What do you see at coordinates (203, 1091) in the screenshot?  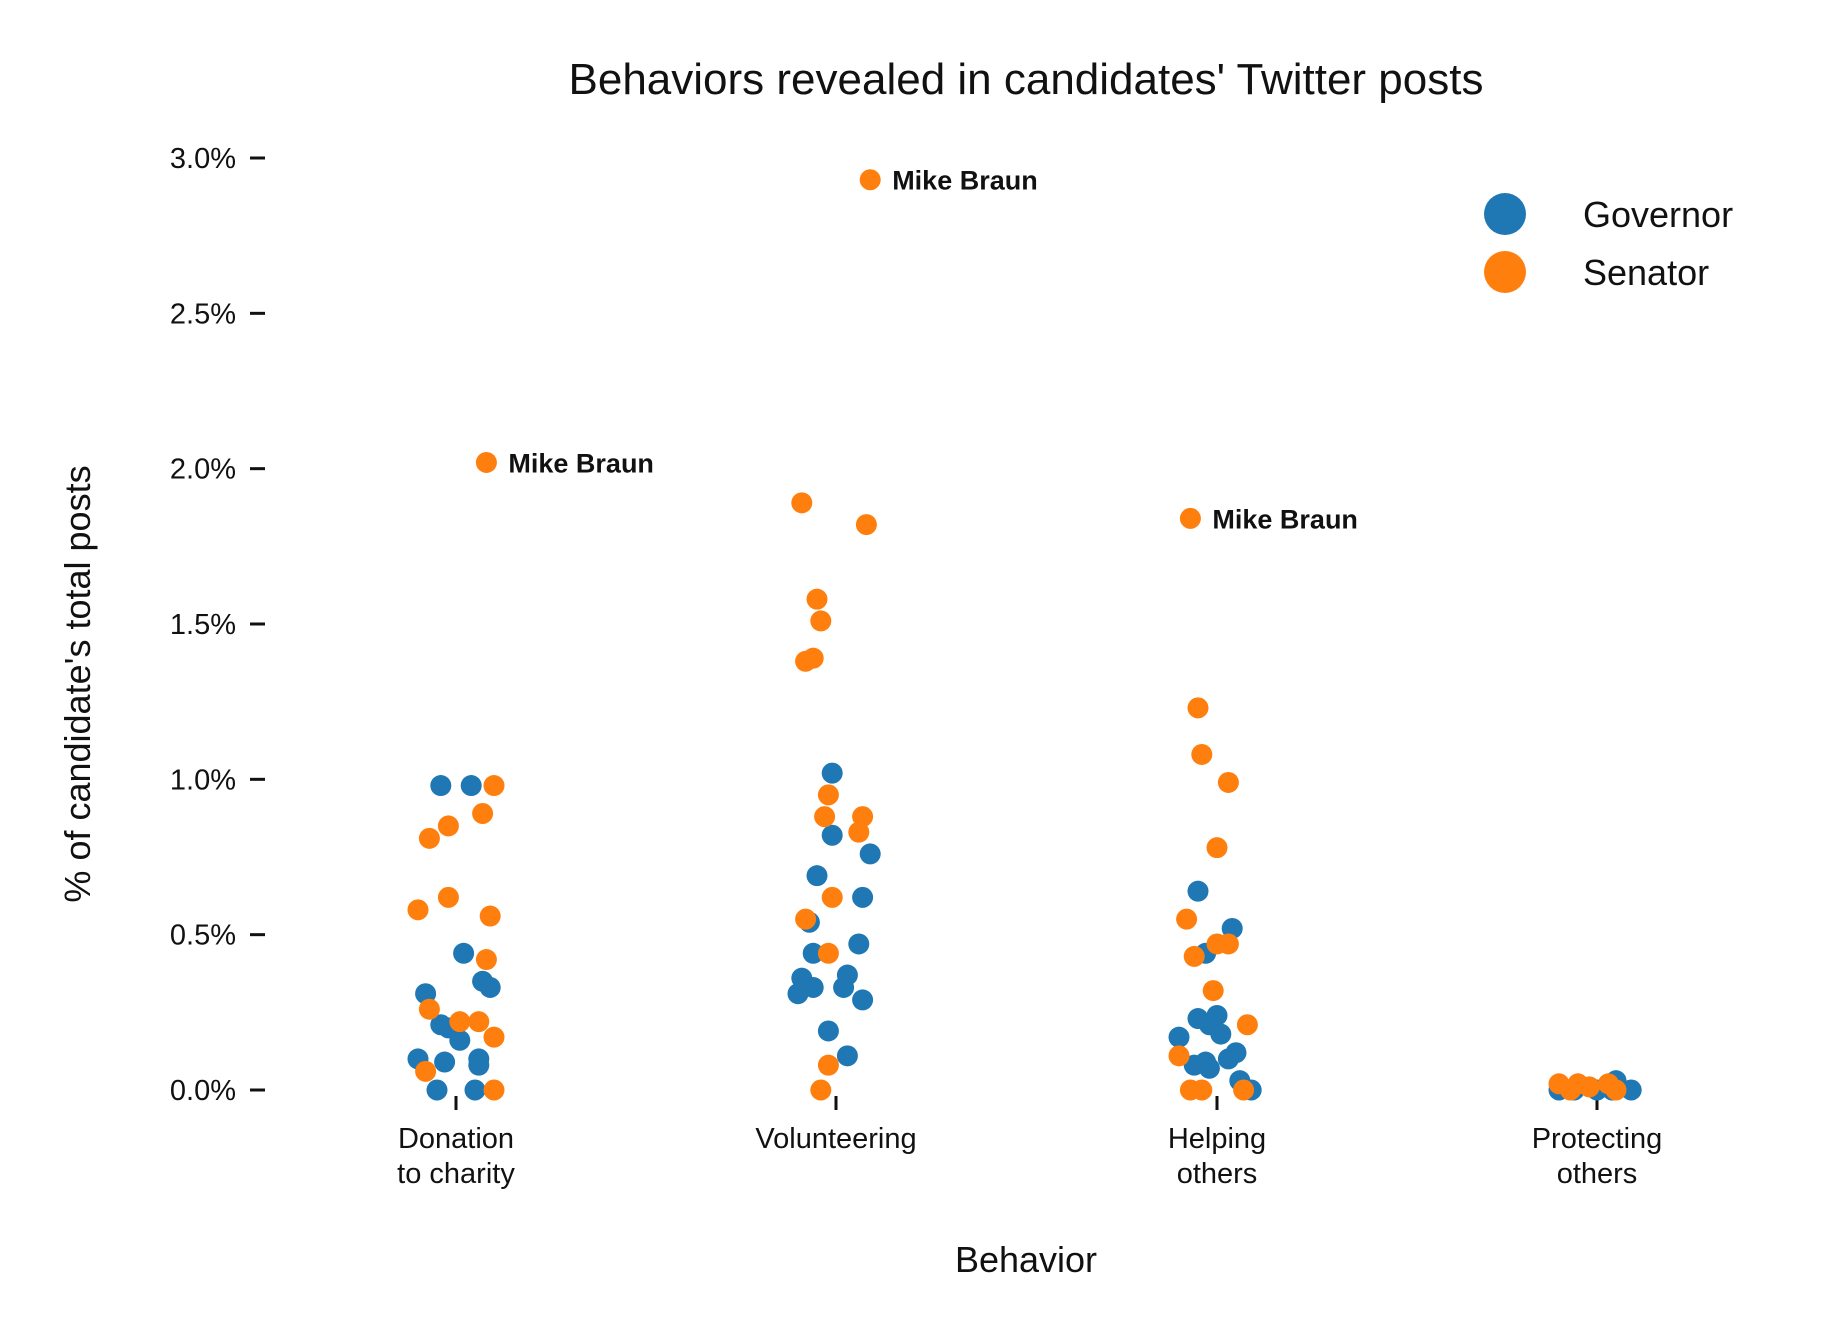 I see `y-tick-label: 0.0%` at bounding box center [203, 1091].